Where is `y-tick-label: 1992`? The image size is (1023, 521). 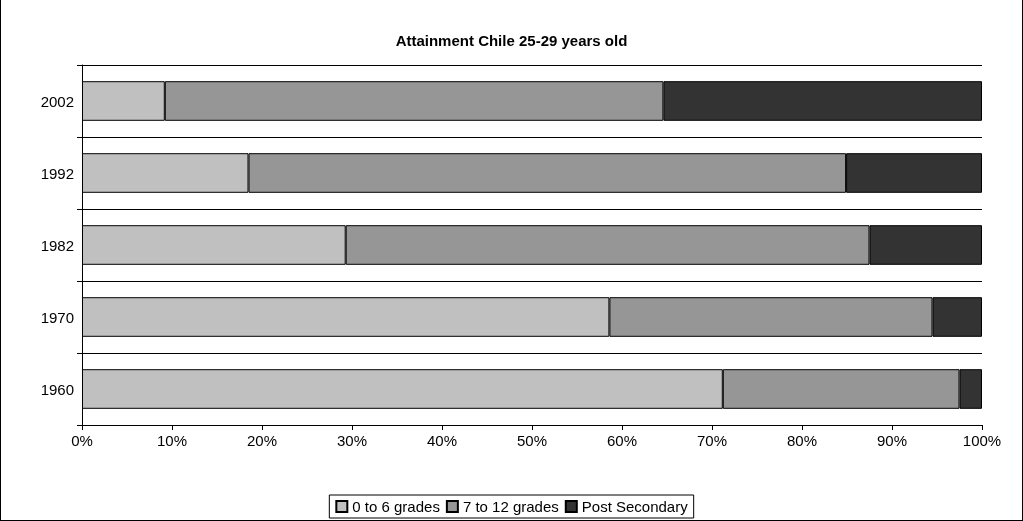 y-tick-label: 1992 is located at coordinates (57, 173).